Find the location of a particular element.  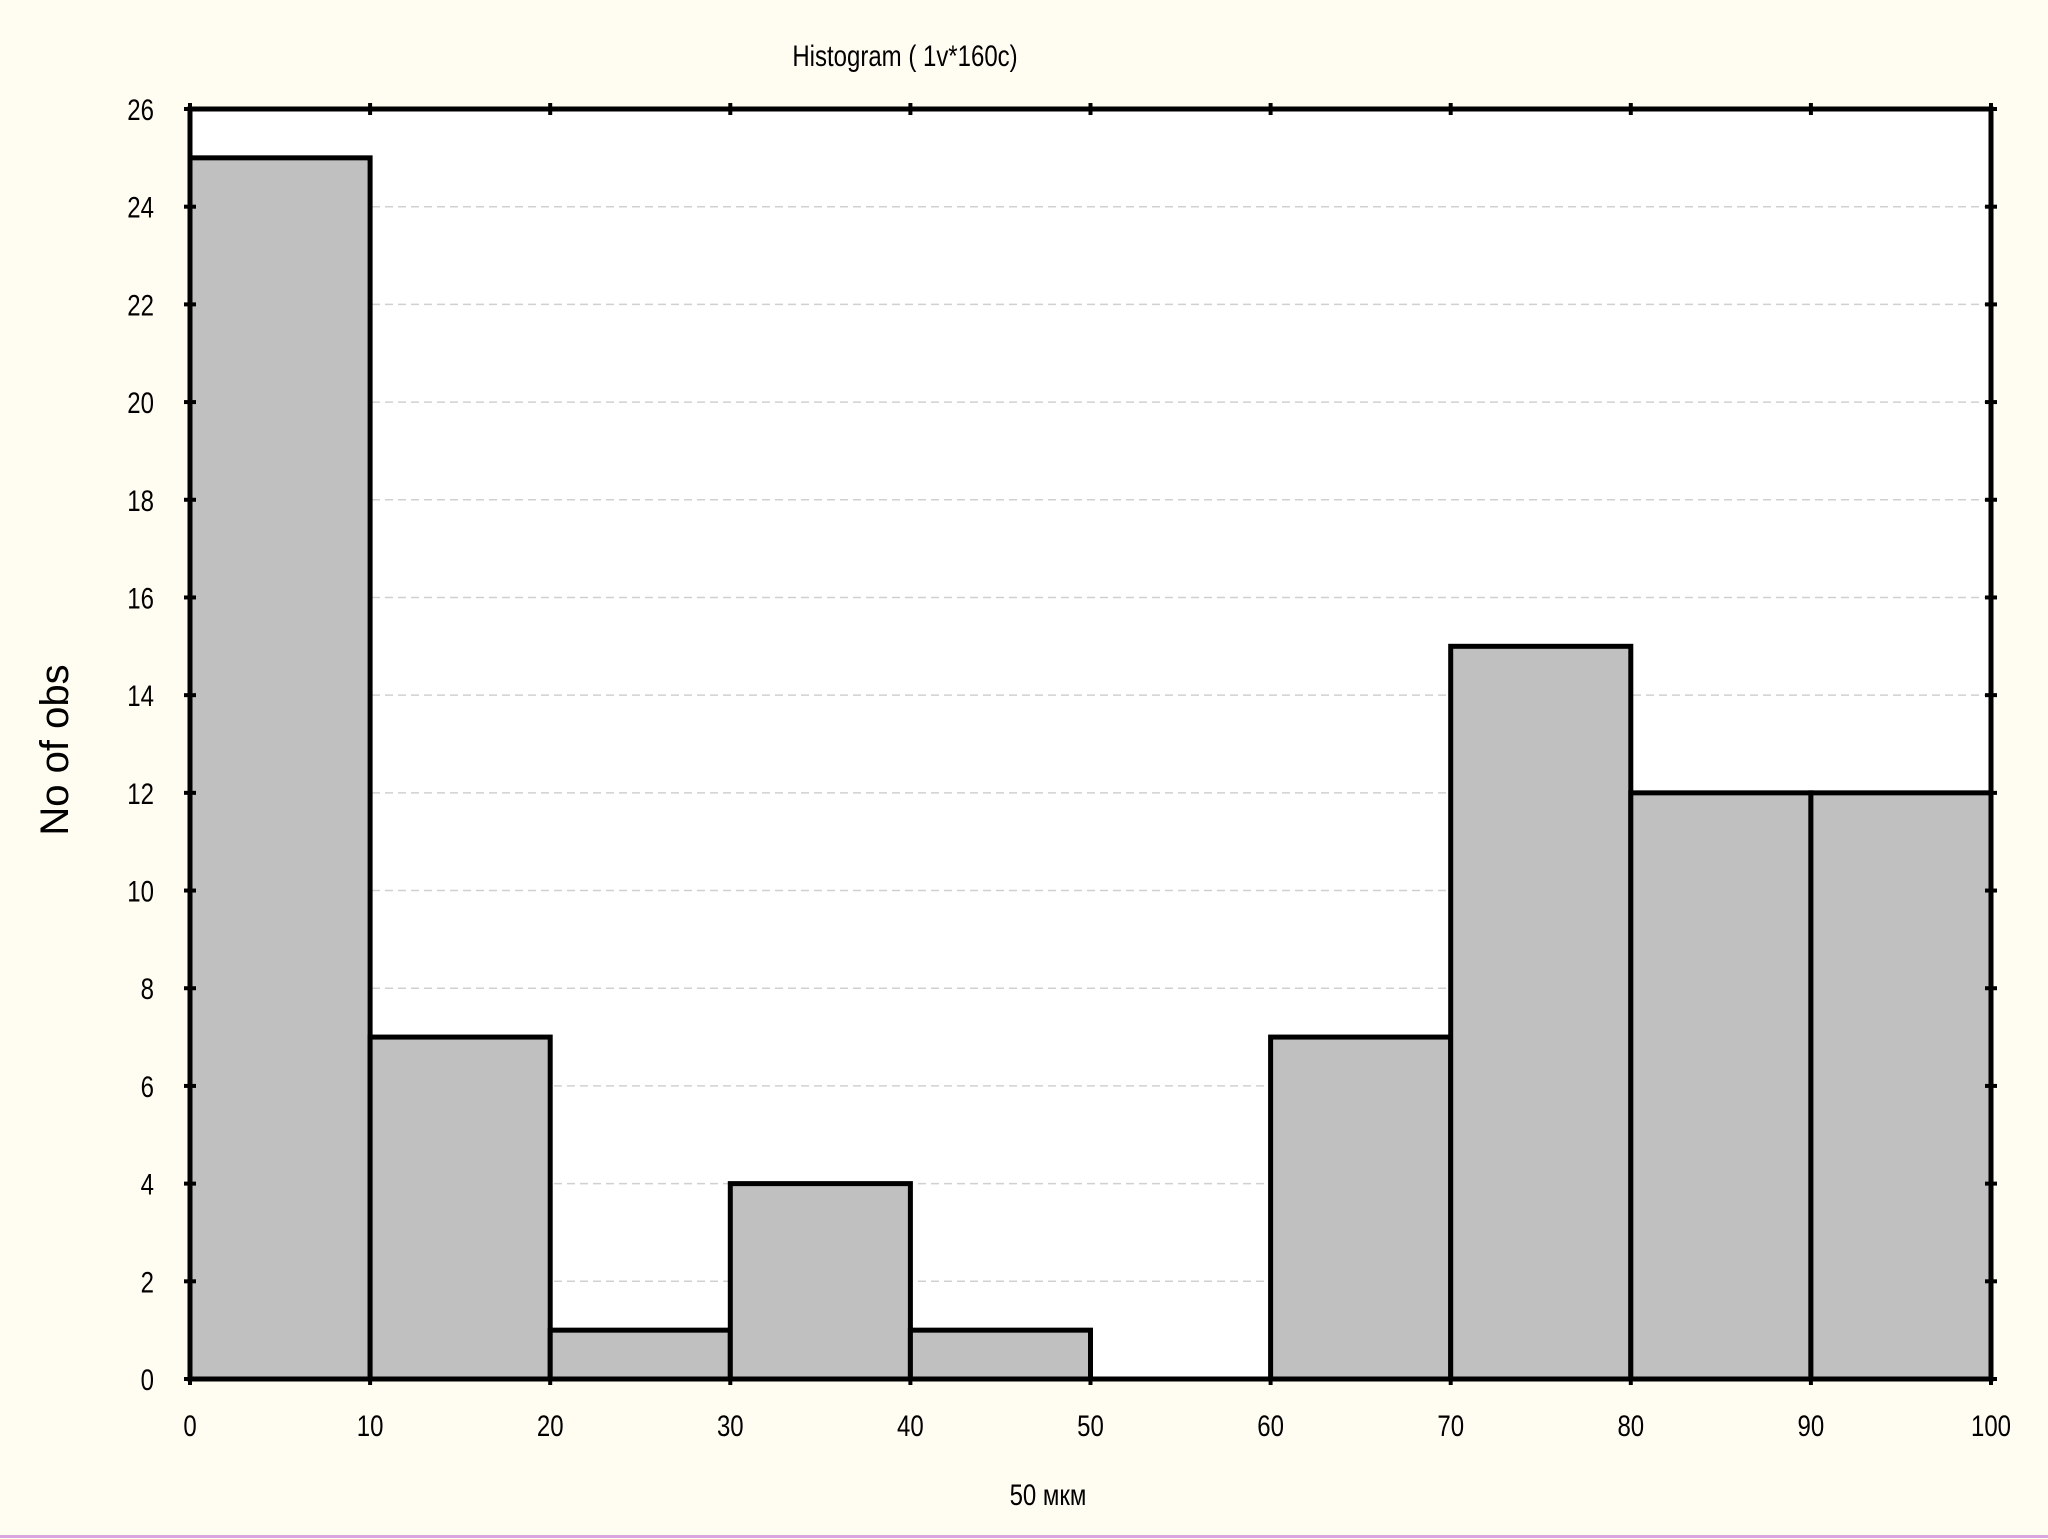

x-tick-label-30: 30 is located at coordinates (730, 1425).